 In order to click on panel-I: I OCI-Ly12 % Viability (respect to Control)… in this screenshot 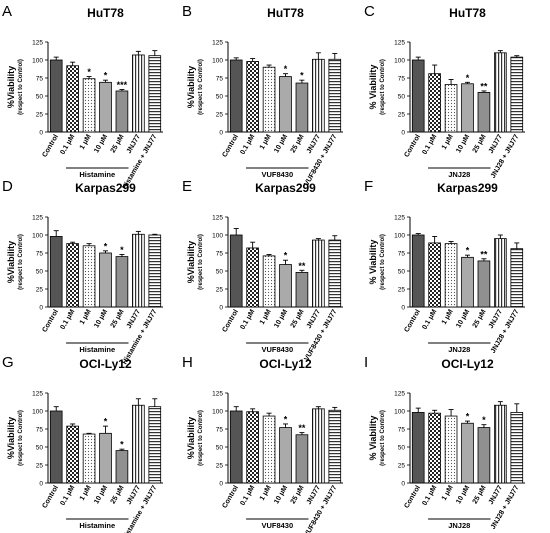, I will do `click(444, 442)`.